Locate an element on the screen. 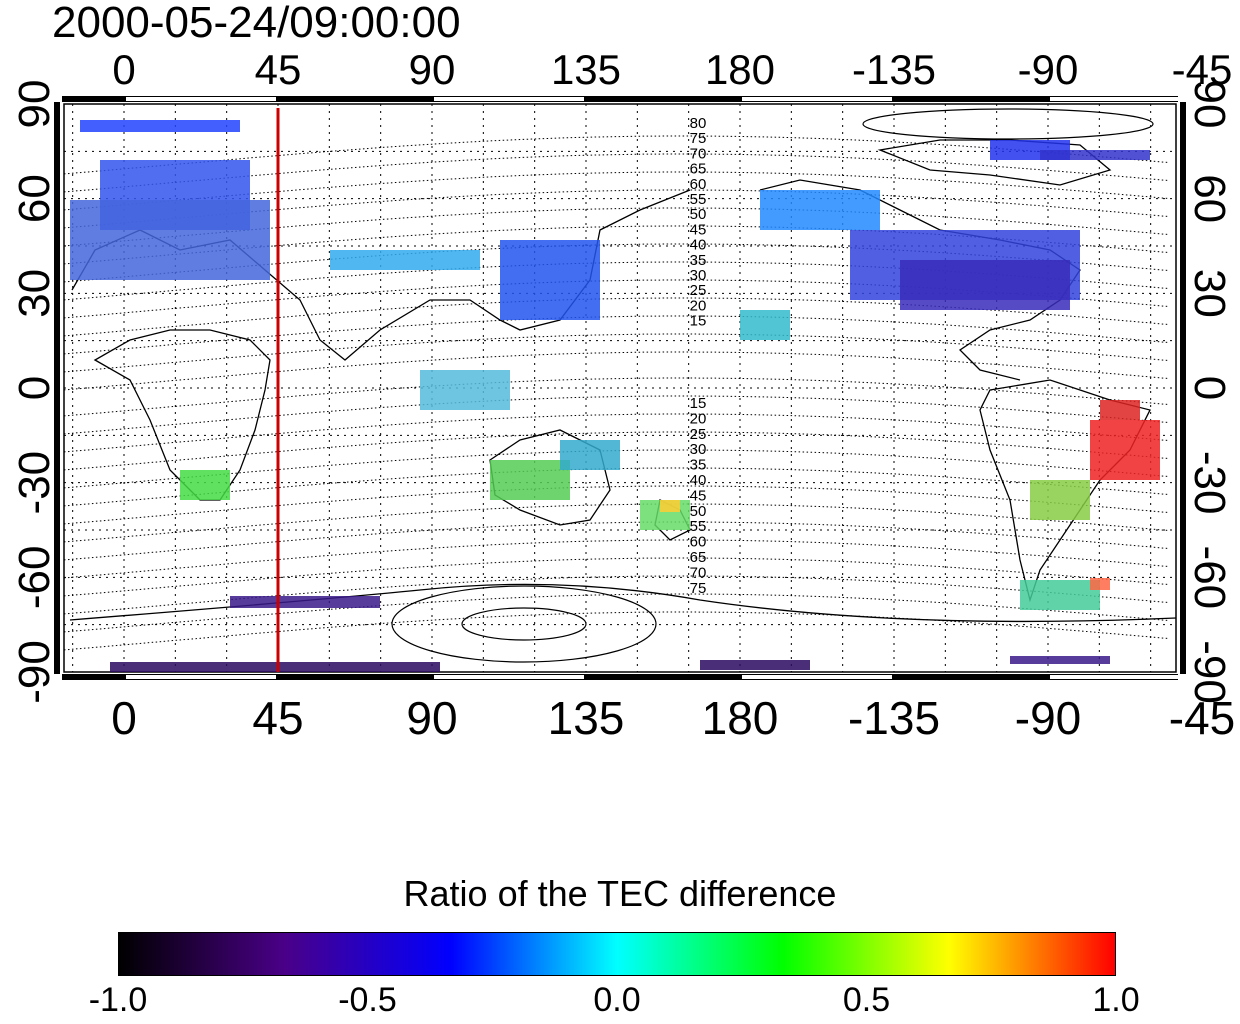 The width and height of the screenshot is (1240, 1024). lon-tick-bottom: -45 is located at coordinates (1202, 718).